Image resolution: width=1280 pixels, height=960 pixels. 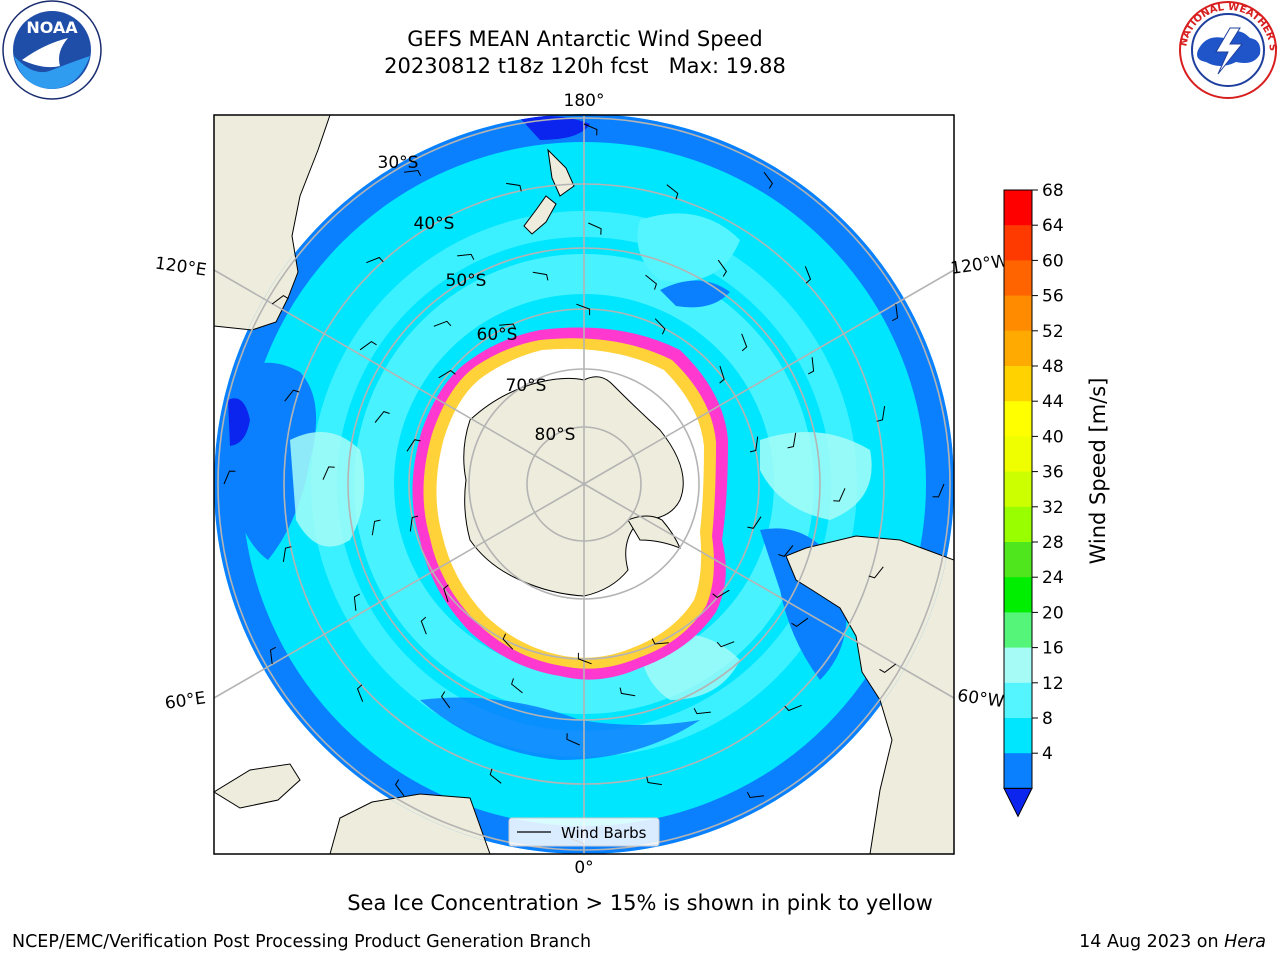 I want to click on colorbar-tick-label: 60, so click(x=1053, y=261).